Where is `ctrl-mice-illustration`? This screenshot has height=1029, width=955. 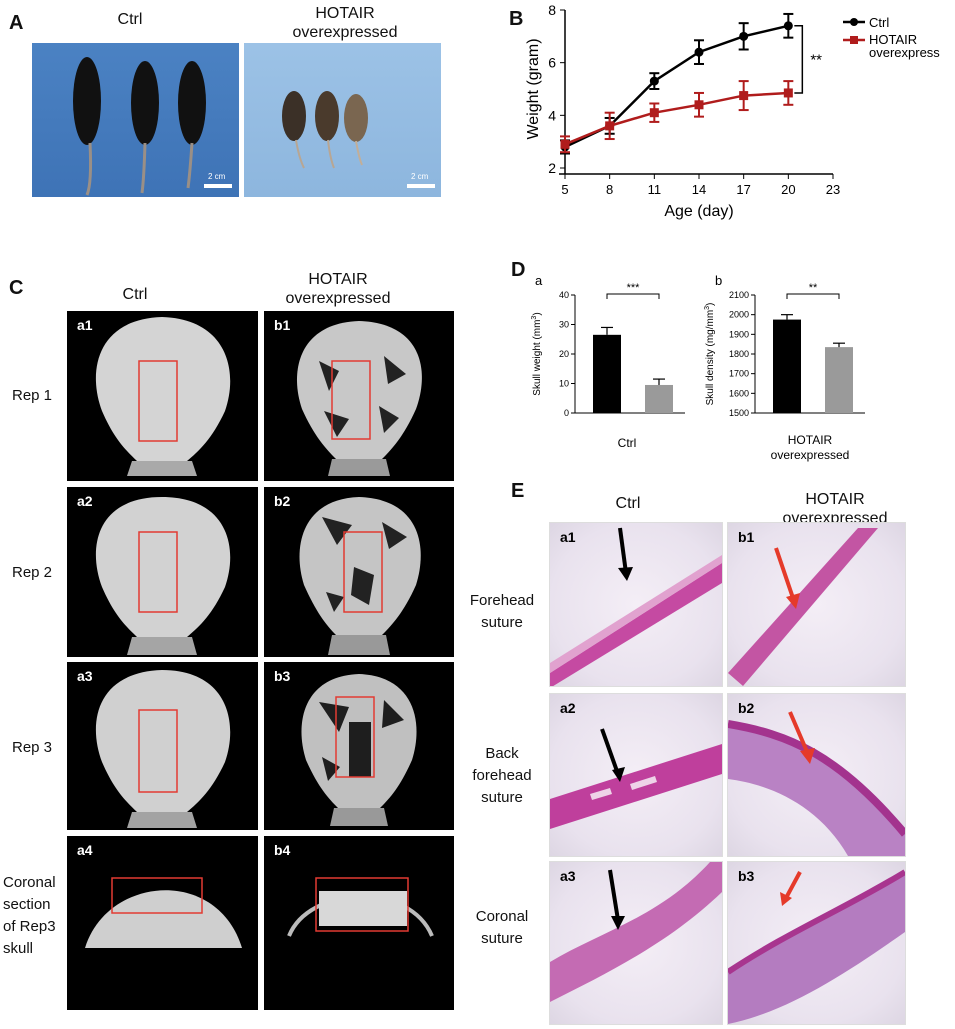 ctrl-mice-illustration is located at coordinates (139, 126).